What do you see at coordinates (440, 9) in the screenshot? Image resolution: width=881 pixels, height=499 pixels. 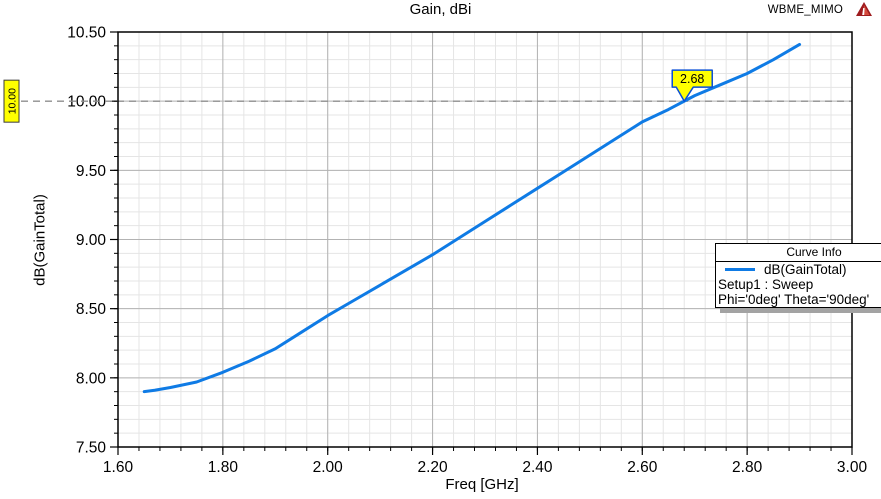 I see `chart-title: Gain, dBi` at bounding box center [440, 9].